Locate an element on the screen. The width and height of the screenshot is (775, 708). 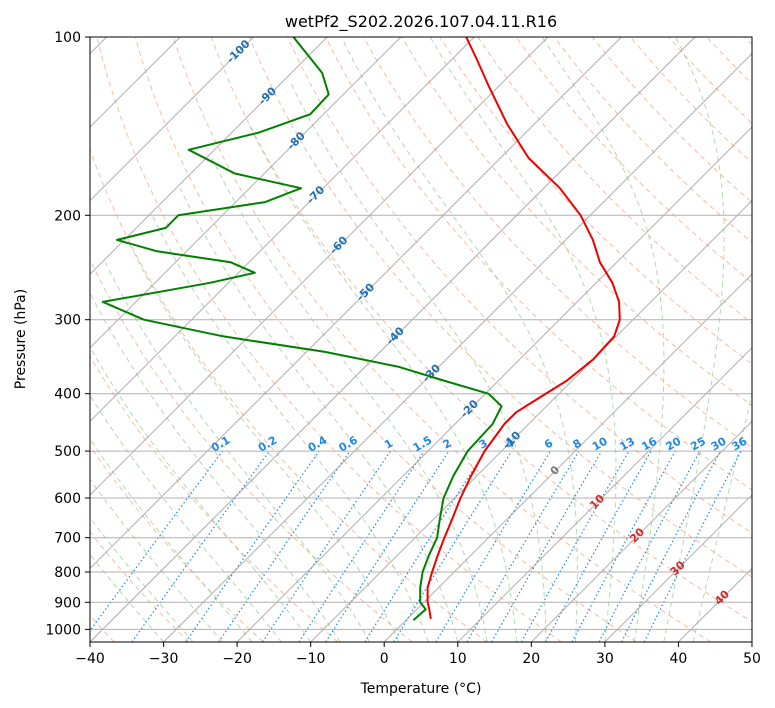
y-tick-label: 1000 is located at coordinates (63, 630).